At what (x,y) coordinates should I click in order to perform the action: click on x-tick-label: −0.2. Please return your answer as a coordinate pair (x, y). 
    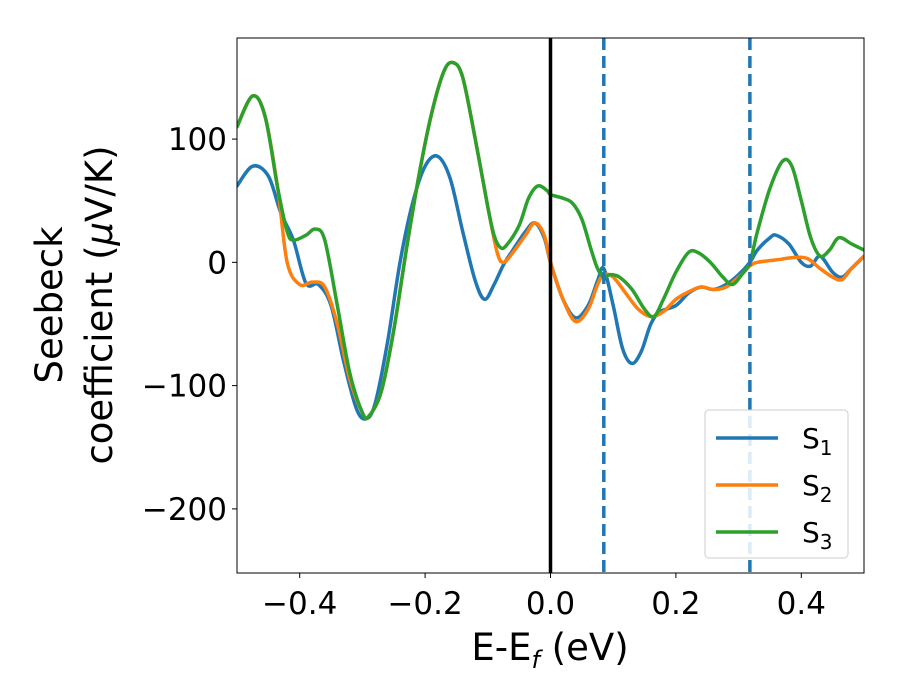
    Looking at the image, I should click on (424, 604).